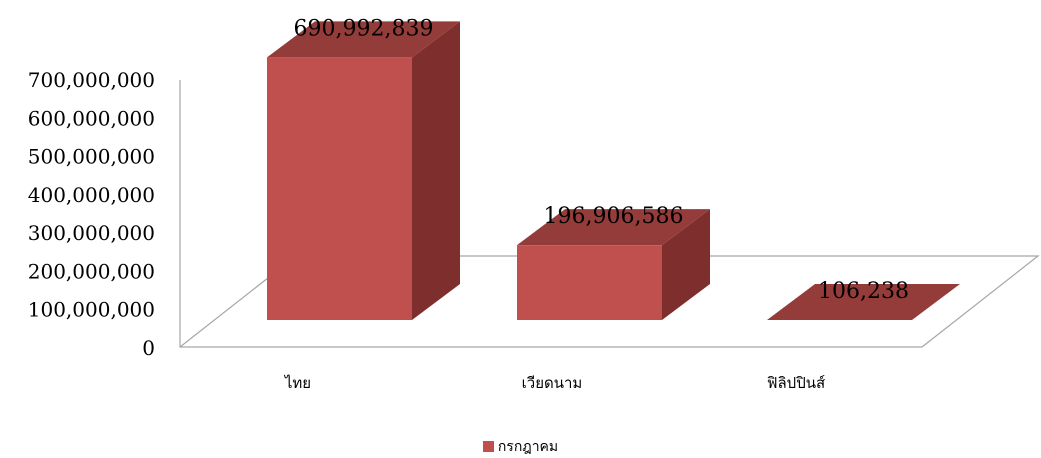 Image resolution: width=1041 pixels, height=458 pixels. What do you see at coordinates (488, 446) in the screenshot?
I see `legend-swatch` at bounding box center [488, 446].